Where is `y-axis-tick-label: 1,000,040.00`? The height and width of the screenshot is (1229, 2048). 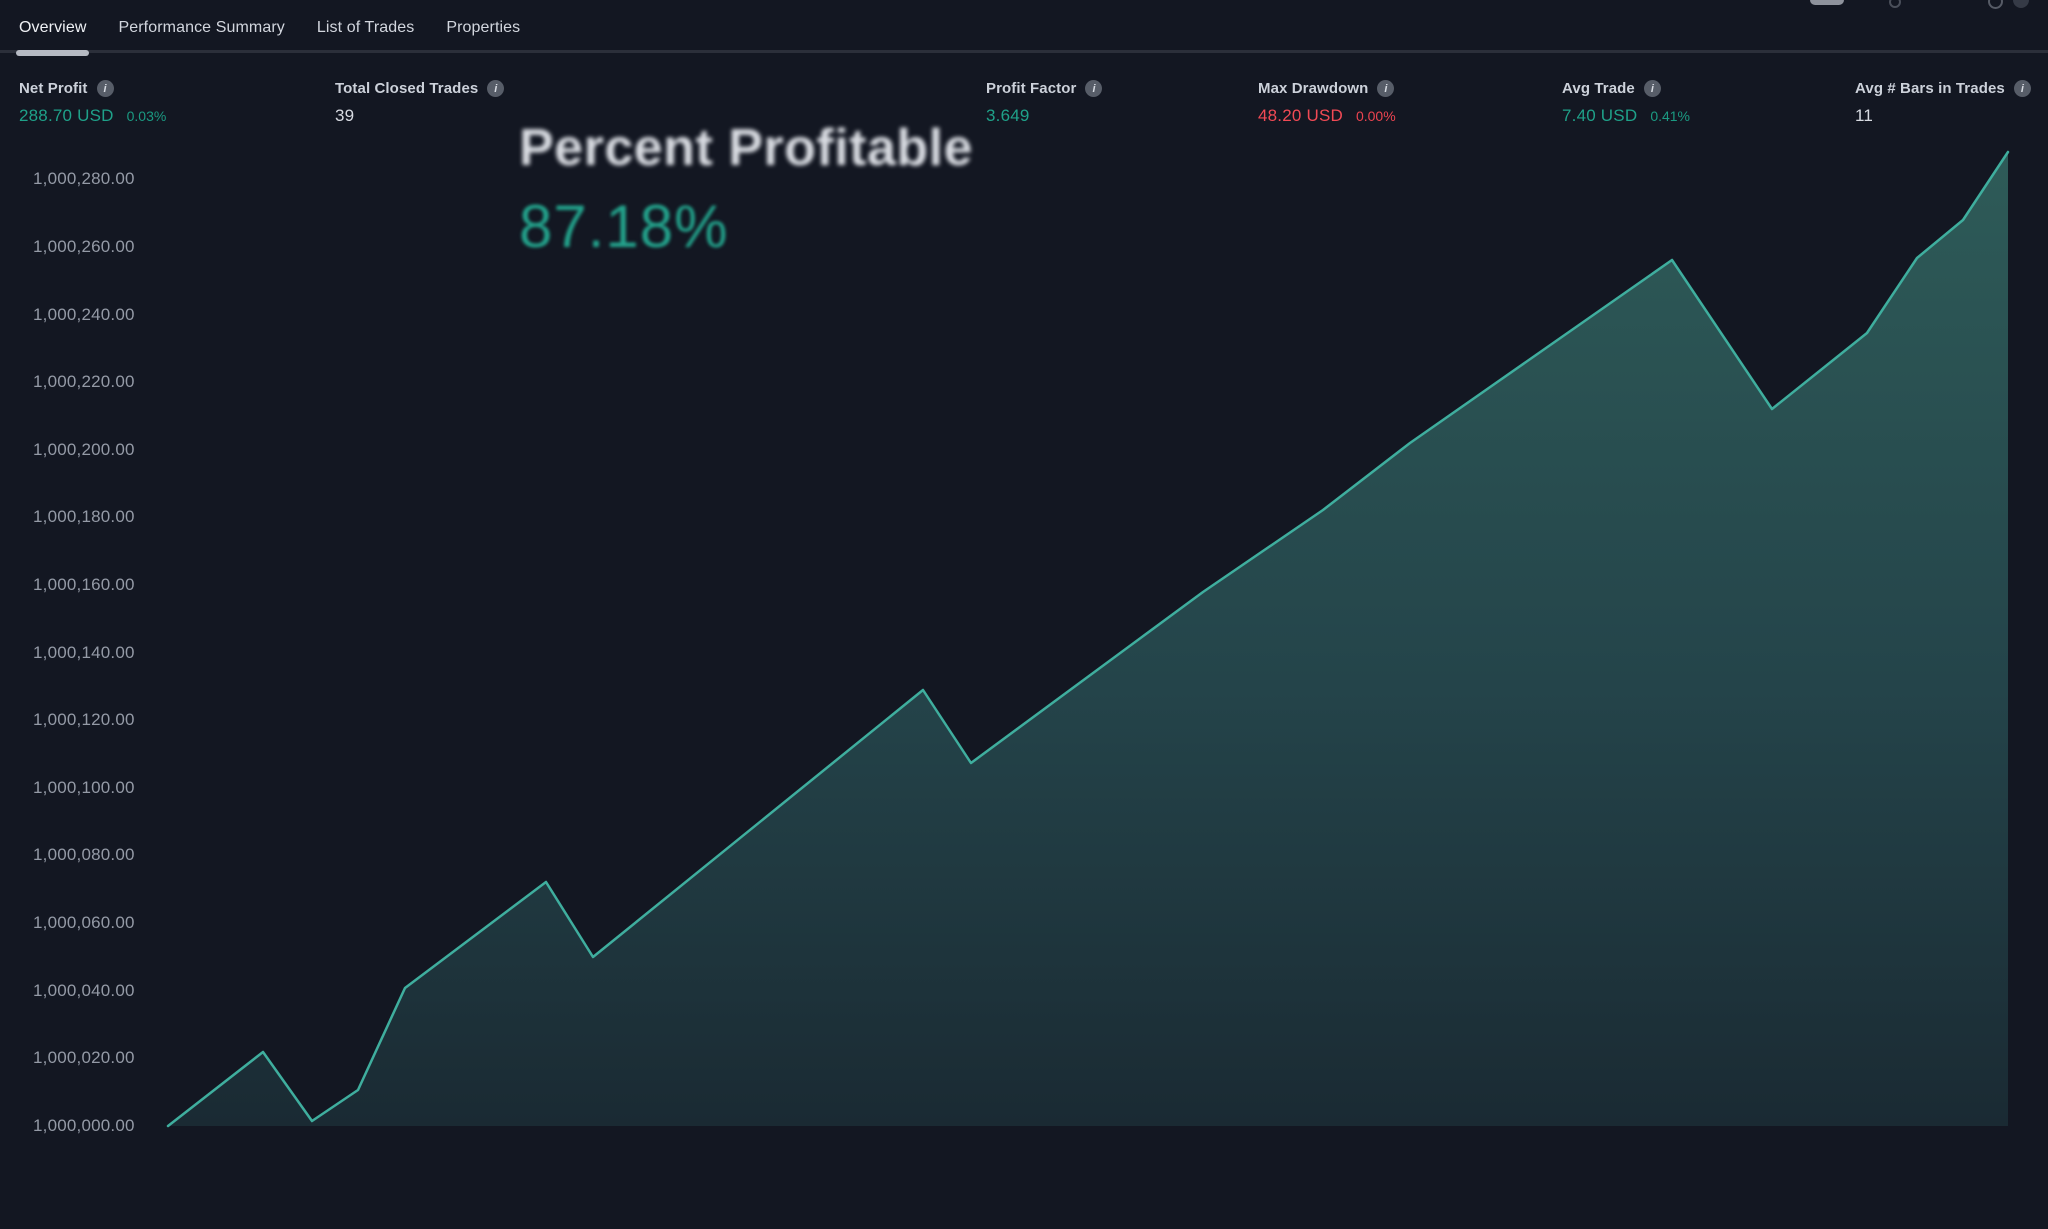 y-axis-tick-label: 1,000,040.00 is located at coordinates (84, 990).